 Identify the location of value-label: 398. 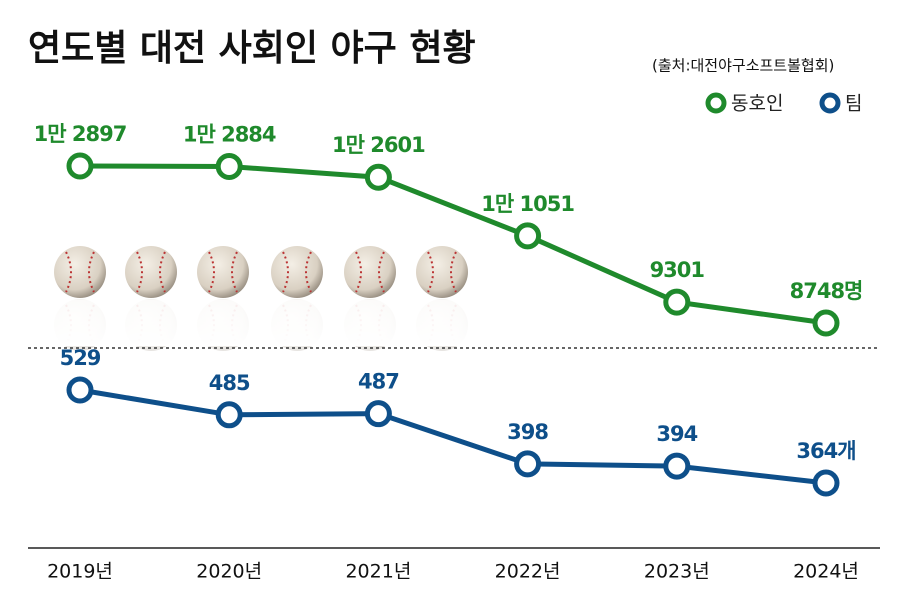
(527, 432).